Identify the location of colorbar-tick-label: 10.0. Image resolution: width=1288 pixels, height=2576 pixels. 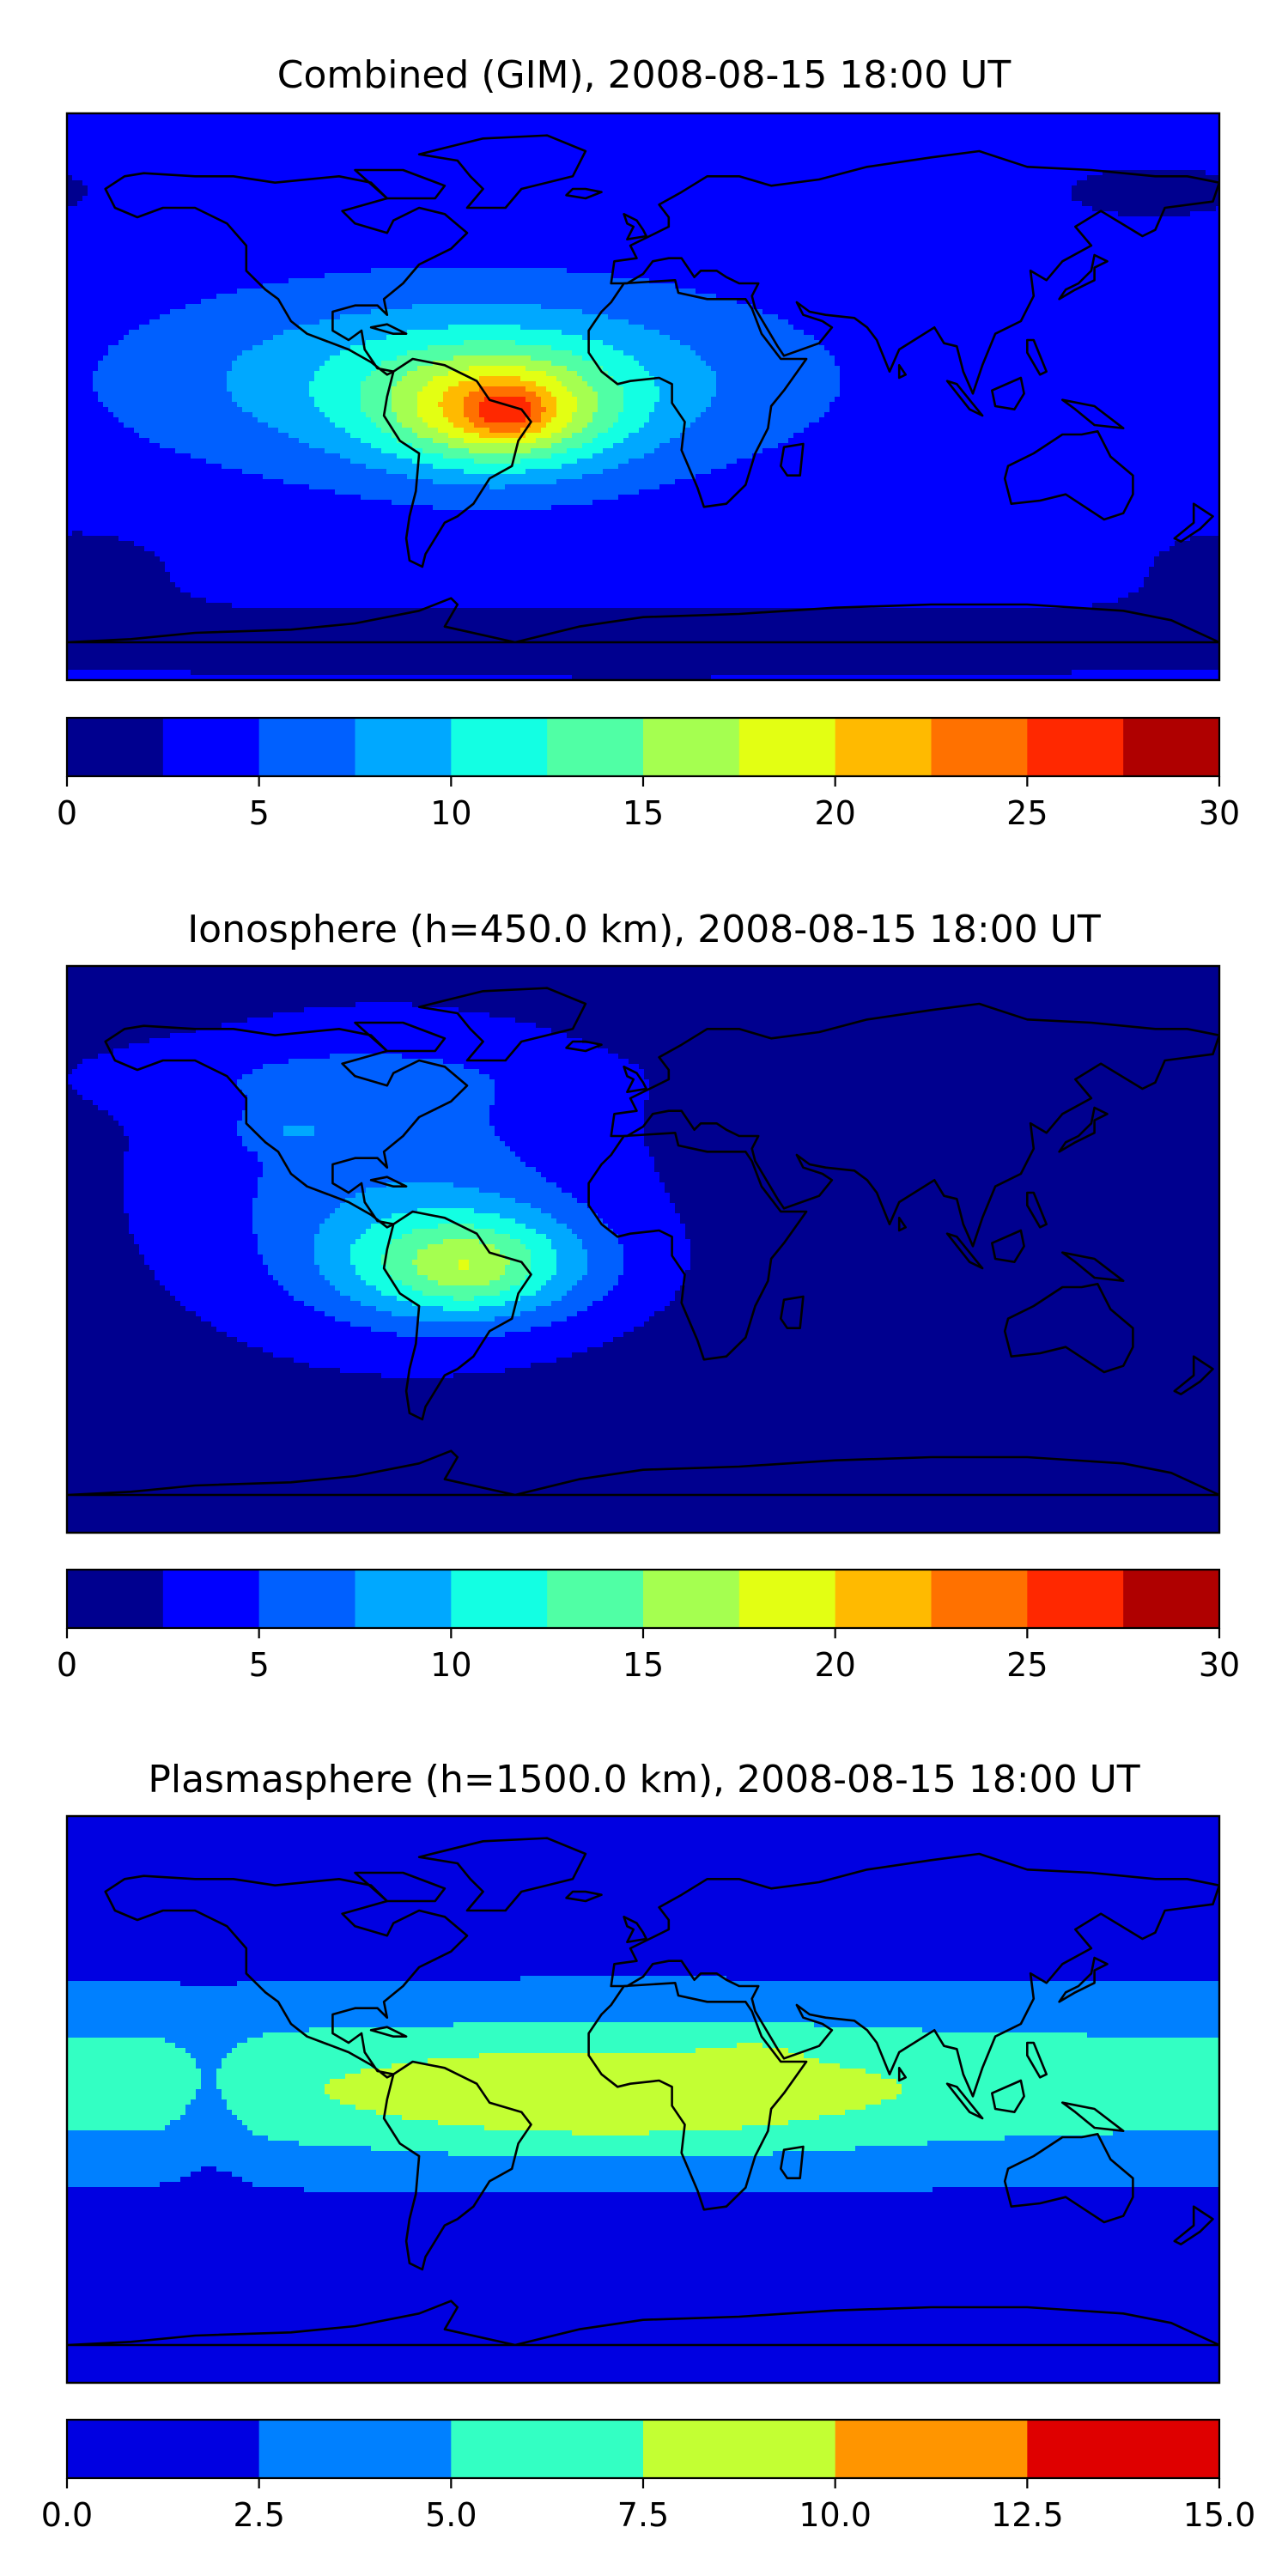
(835, 2515).